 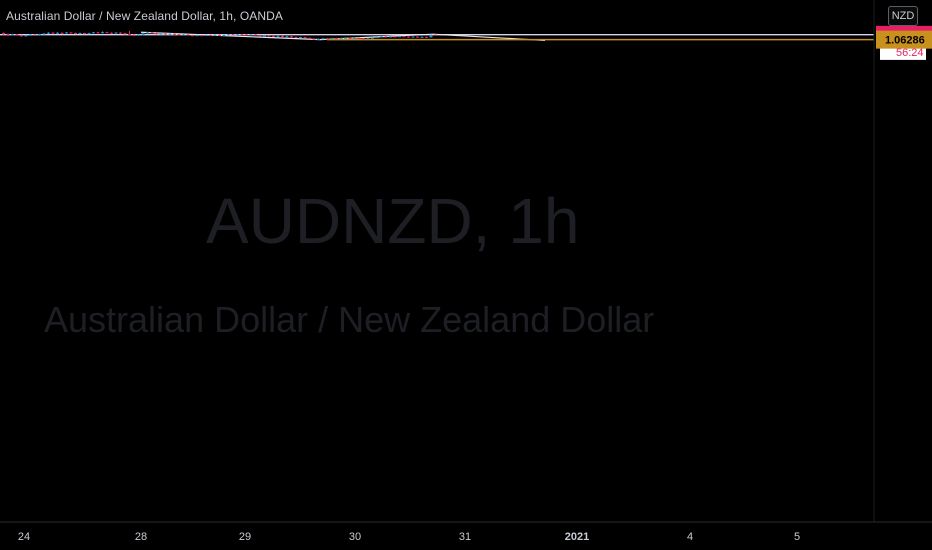 I want to click on x-tick-label: 28, so click(x=141, y=537).